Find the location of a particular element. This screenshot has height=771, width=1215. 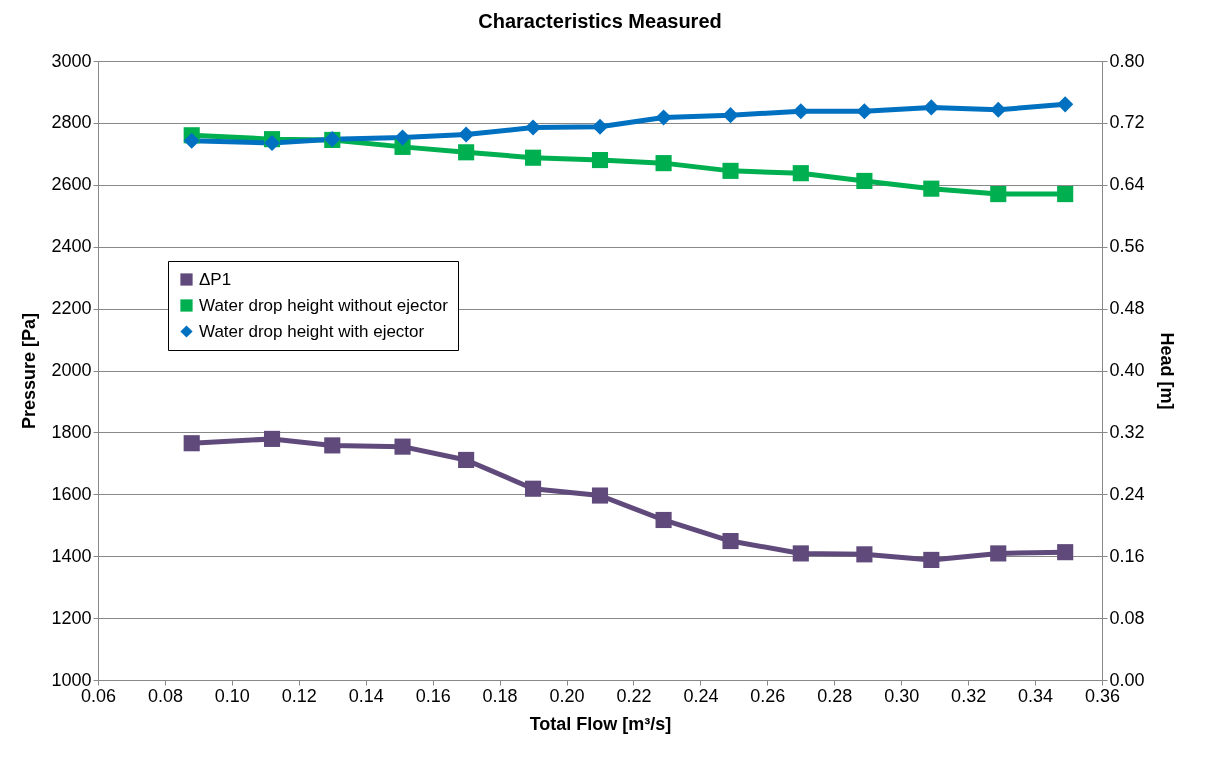

y-tick-label: 2400 is located at coordinates (71, 246).